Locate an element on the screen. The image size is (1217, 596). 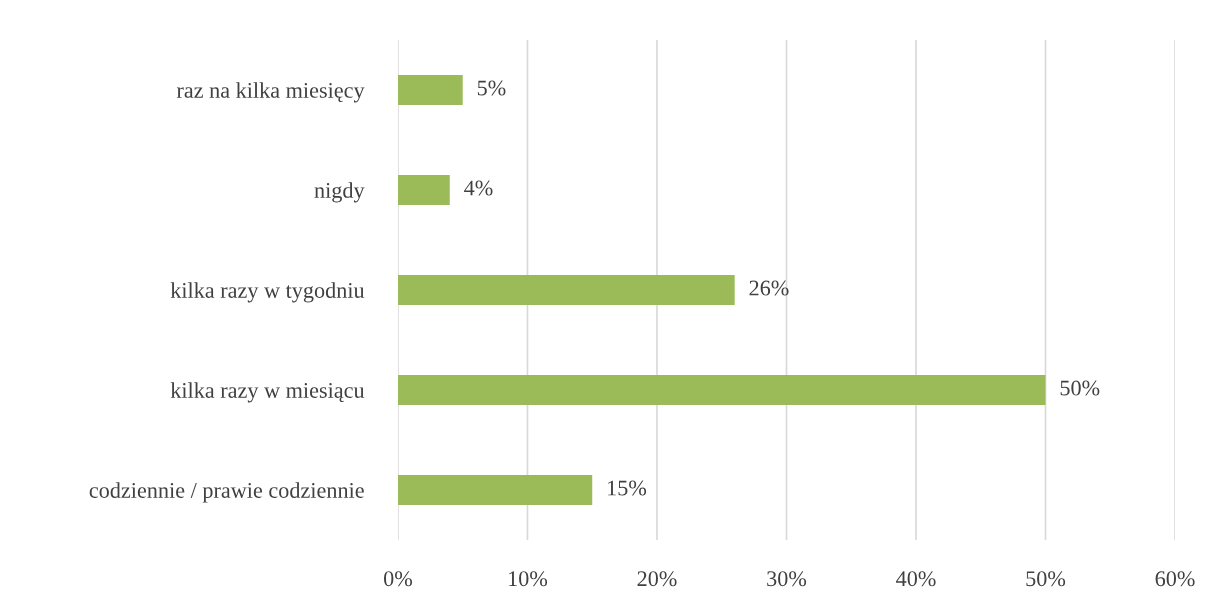
data-label: 50% is located at coordinates (1080, 388).